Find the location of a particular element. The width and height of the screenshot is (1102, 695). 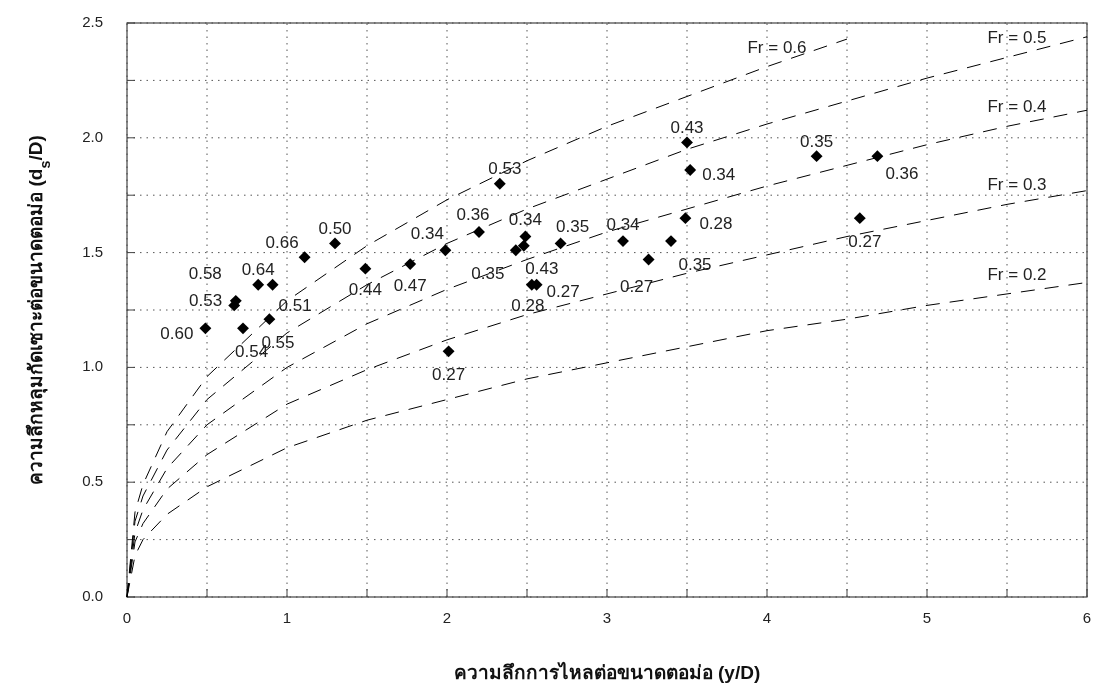

y-tick-label: 2.5 is located at coordinates (92, 21).